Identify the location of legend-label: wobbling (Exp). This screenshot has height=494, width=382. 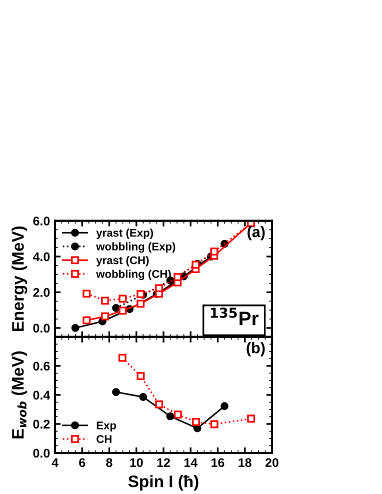
(136, 247).